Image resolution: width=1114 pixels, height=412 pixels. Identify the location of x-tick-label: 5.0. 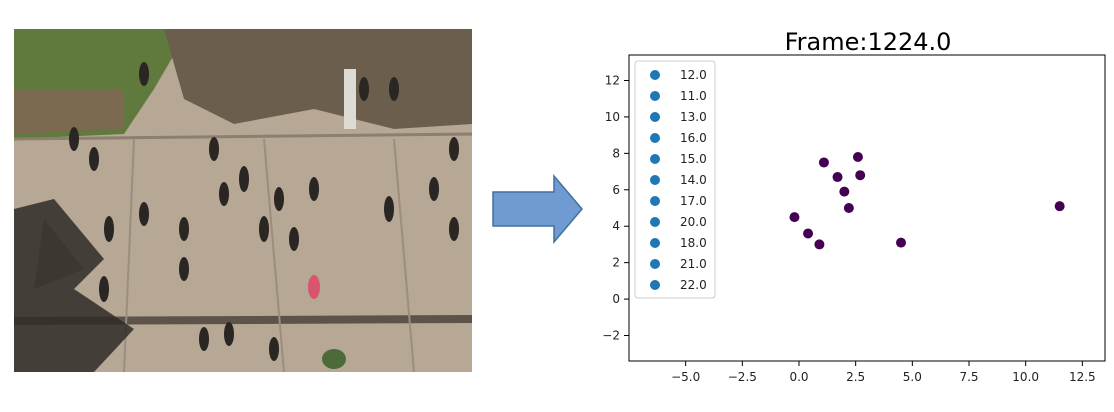
(912, 377).